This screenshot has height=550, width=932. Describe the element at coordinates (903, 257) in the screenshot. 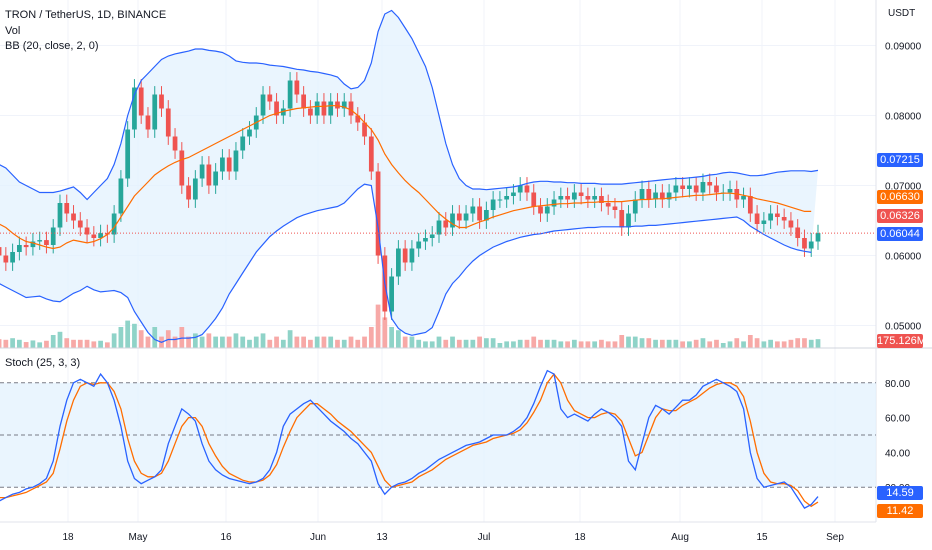

I see `price-tick-label: 0.06000` at that location.